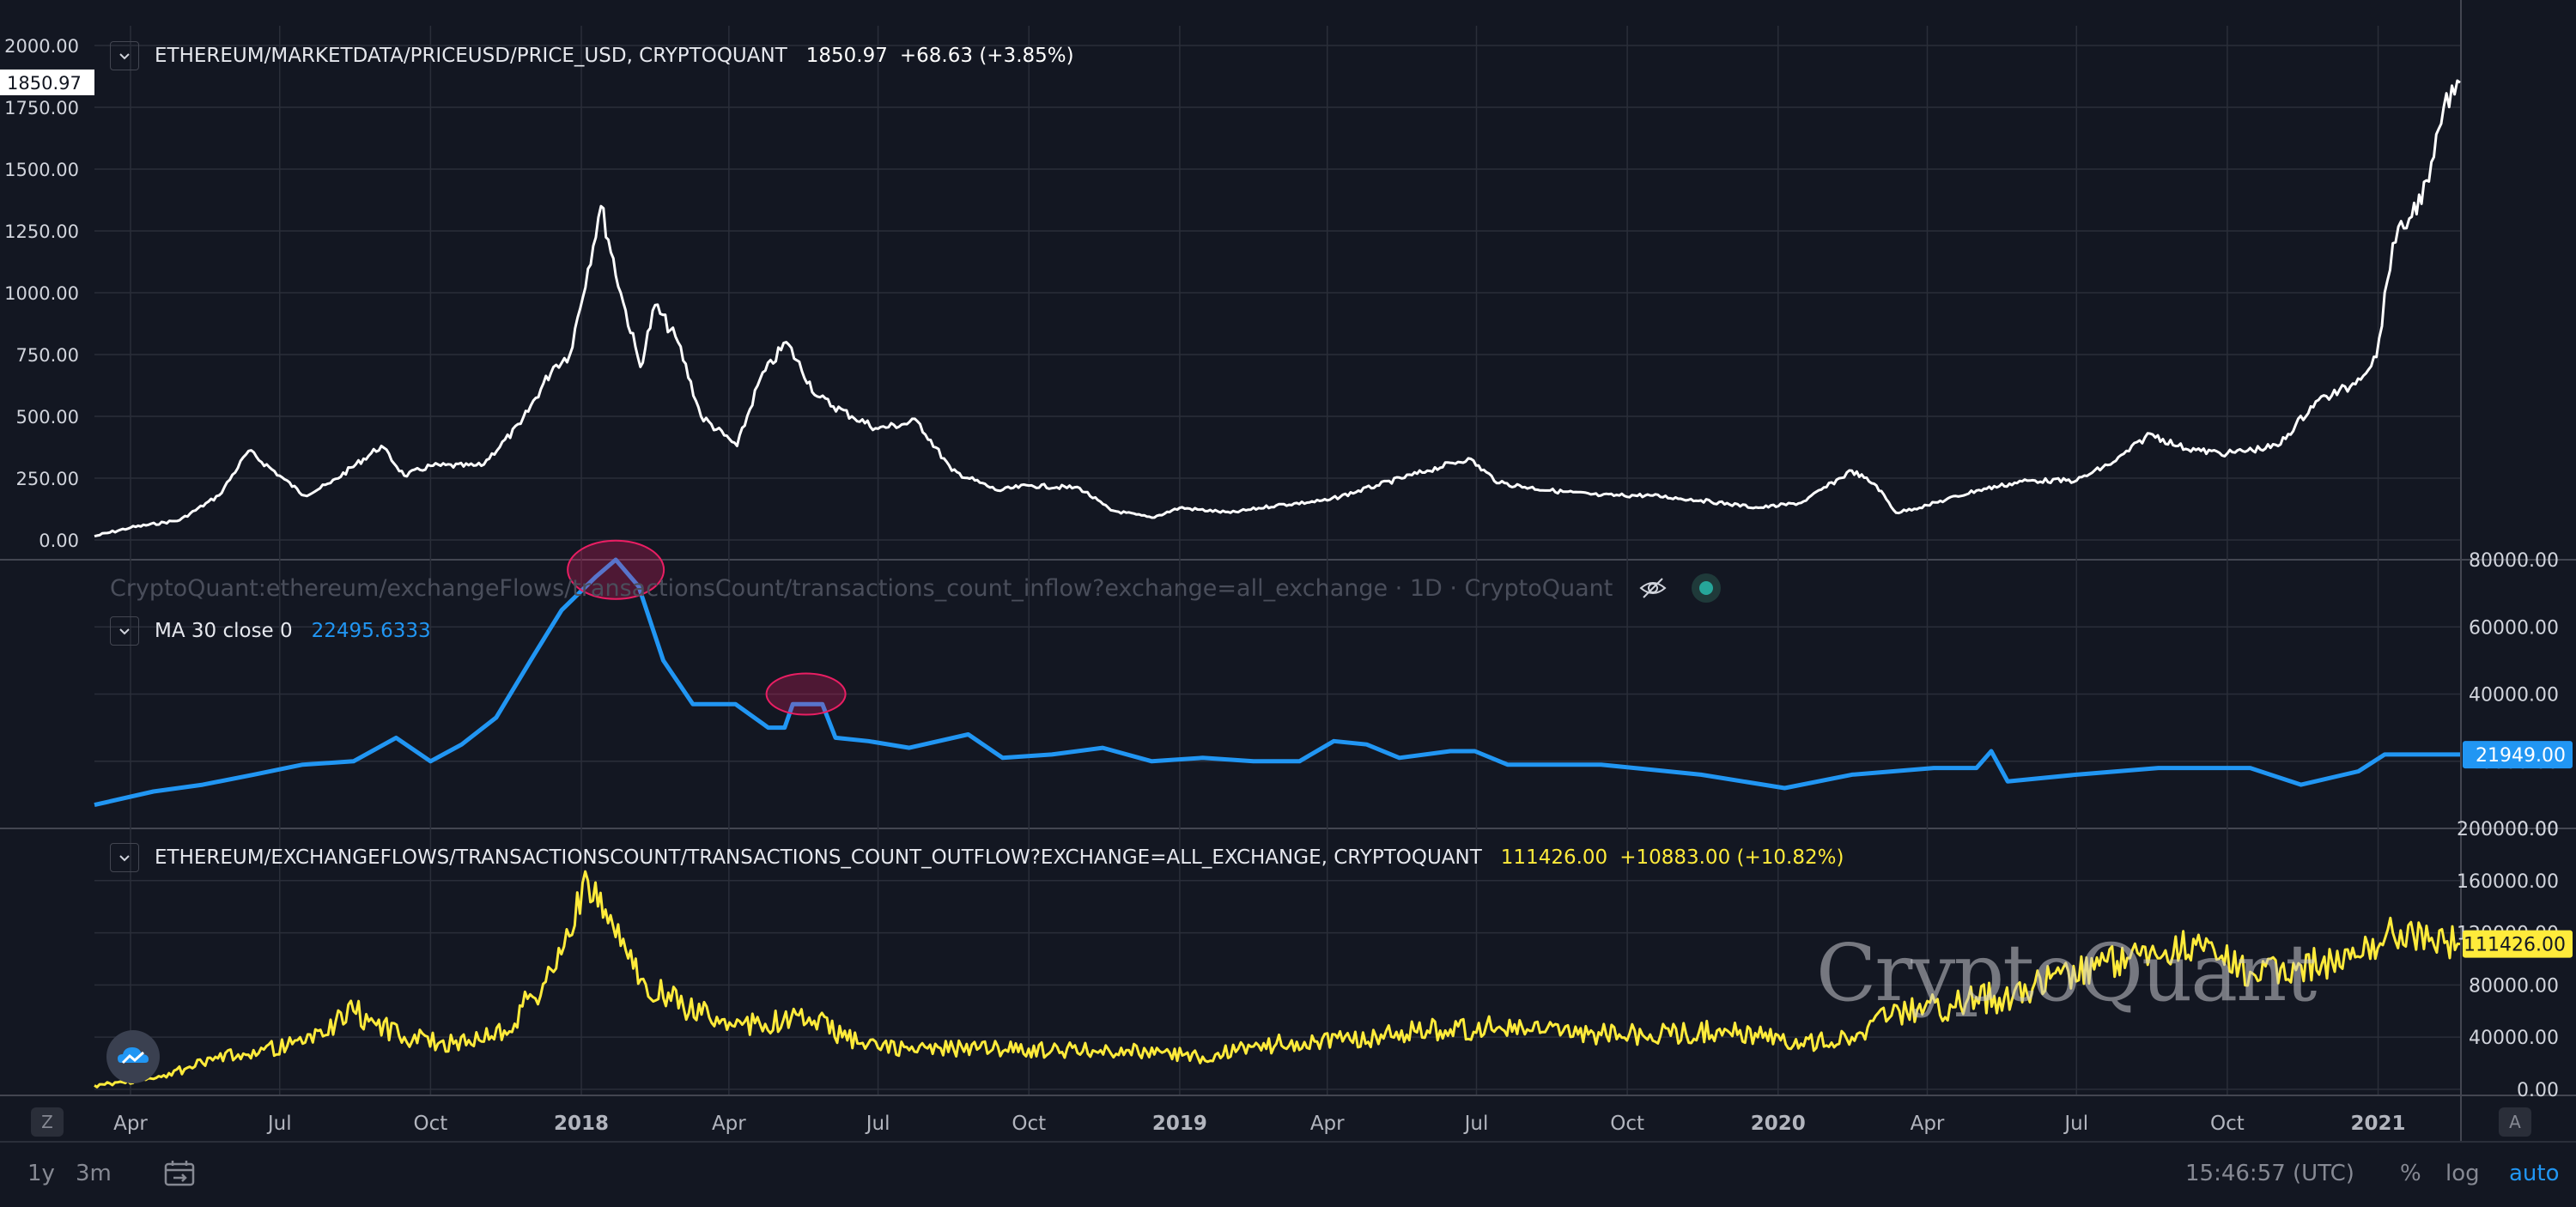 Image resolution: width=2576 pixels, height=1207 pixels. I want to click on price-last-value-label, so click(47, 82).